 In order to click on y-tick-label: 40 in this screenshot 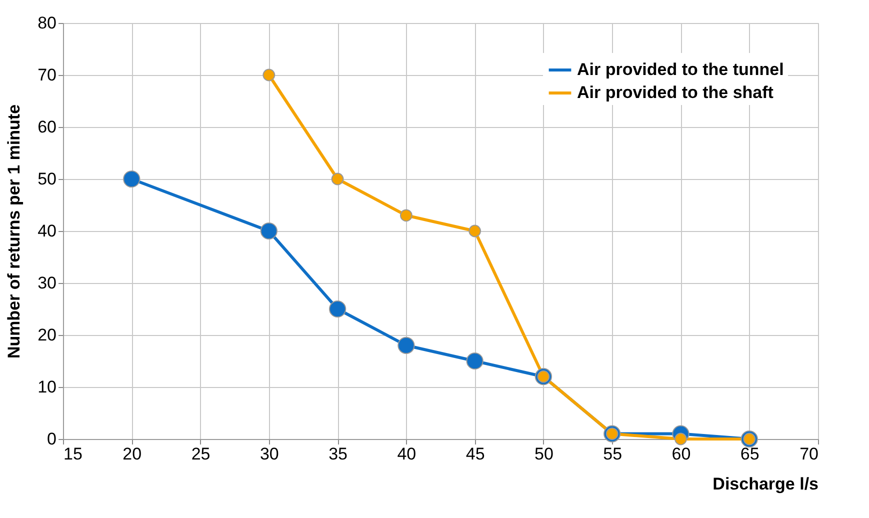, I will do `click(47, 231)`.